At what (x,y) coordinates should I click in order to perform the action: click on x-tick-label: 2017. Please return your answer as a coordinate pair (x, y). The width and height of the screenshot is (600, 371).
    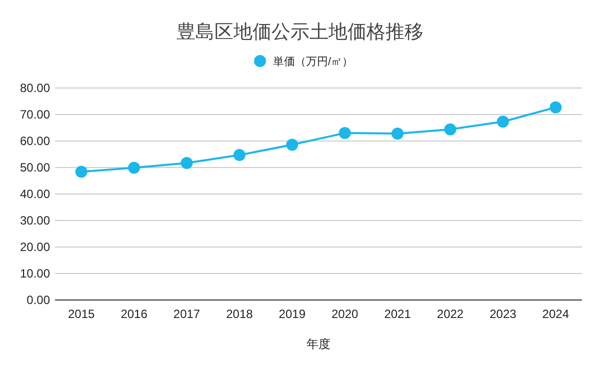
    Looking at the image, I should click on (186, 314).